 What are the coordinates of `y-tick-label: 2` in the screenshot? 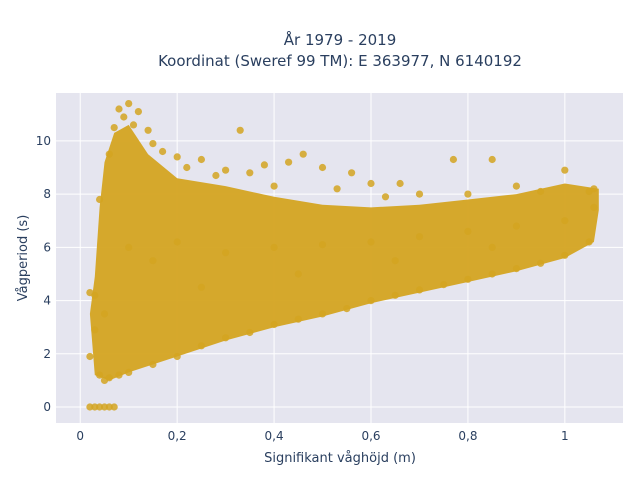 It's located at (47, 354).